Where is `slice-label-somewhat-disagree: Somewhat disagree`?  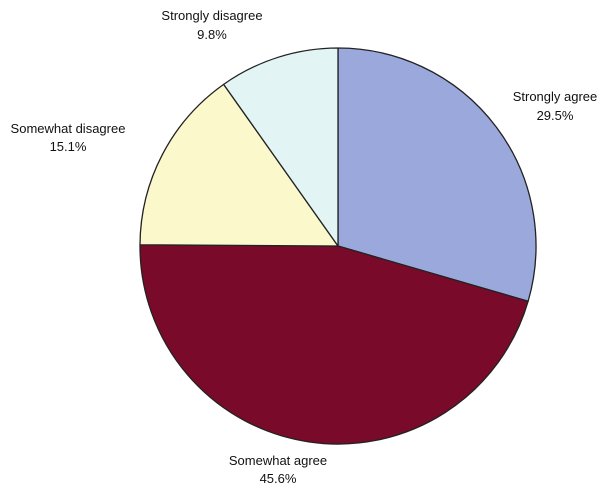
slice-label-somewhat-disagree: Somewhat disagree is located at coordinates (68, 128).